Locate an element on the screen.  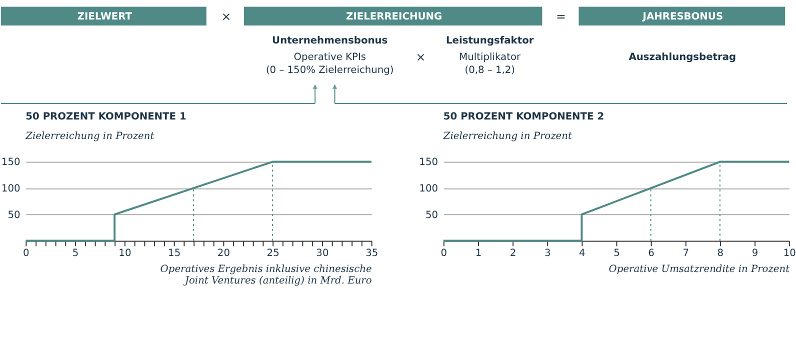
text: Leistungsfaktor is located at coordinates (490, 40).